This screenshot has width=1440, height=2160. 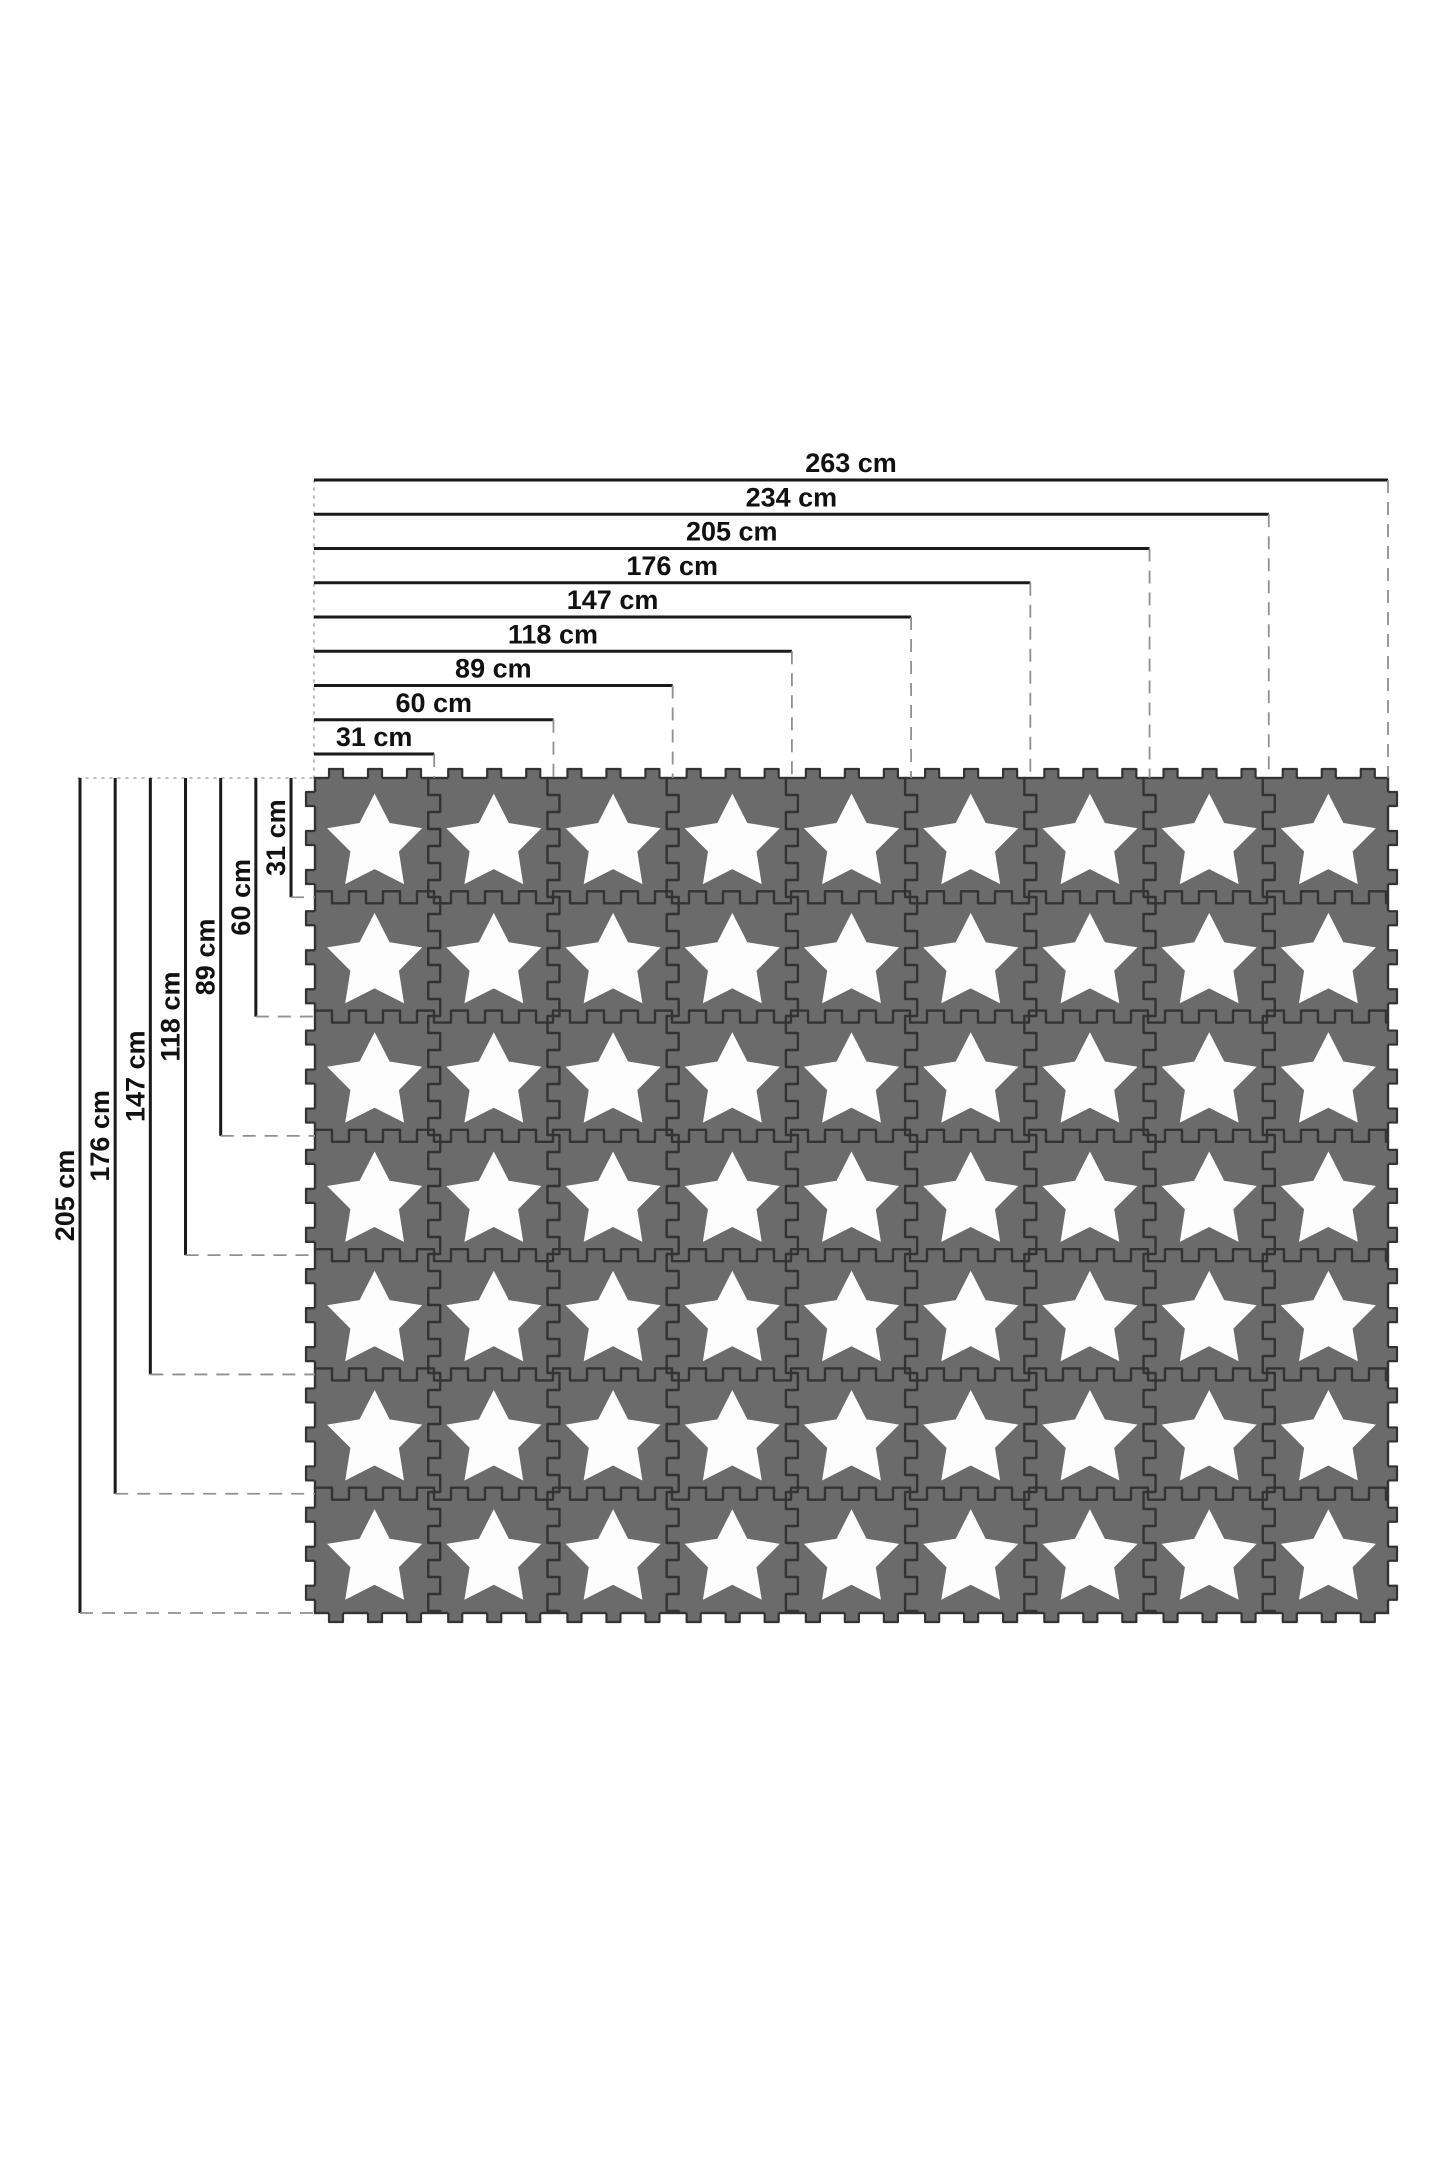 What do you see at coordinates (553, 634) in the screenshot?
I see `top-dimension-label: 118 cm` at bounding box center [553, 634].